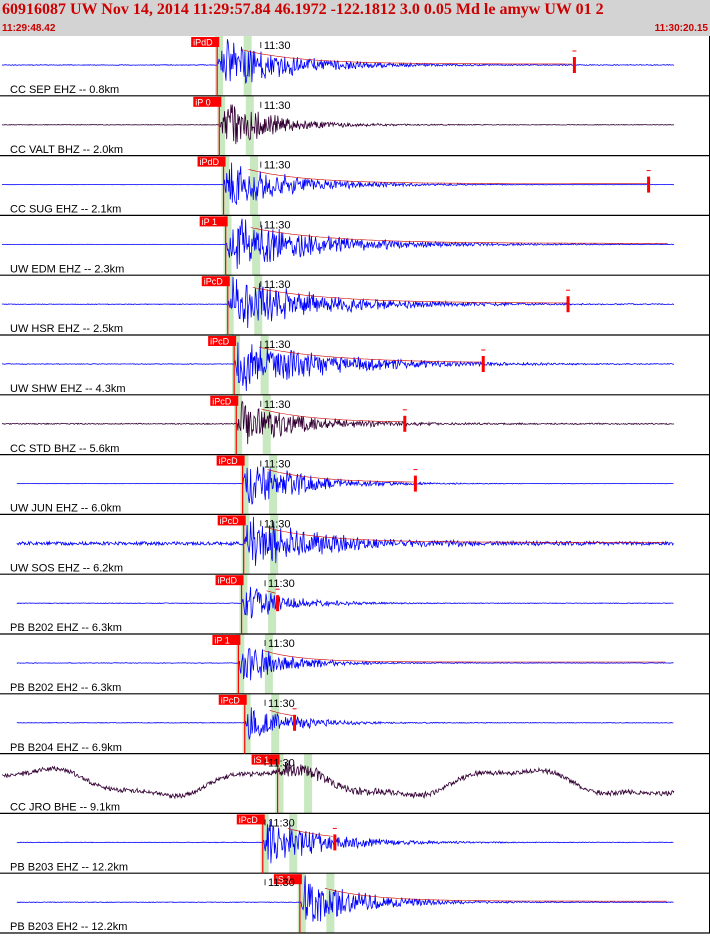  What do you see at coordinates (65, 808) in the screenshot?
I see `station-label: CC JRO BHE -- 9.1km` at bounding box center [65, 808].